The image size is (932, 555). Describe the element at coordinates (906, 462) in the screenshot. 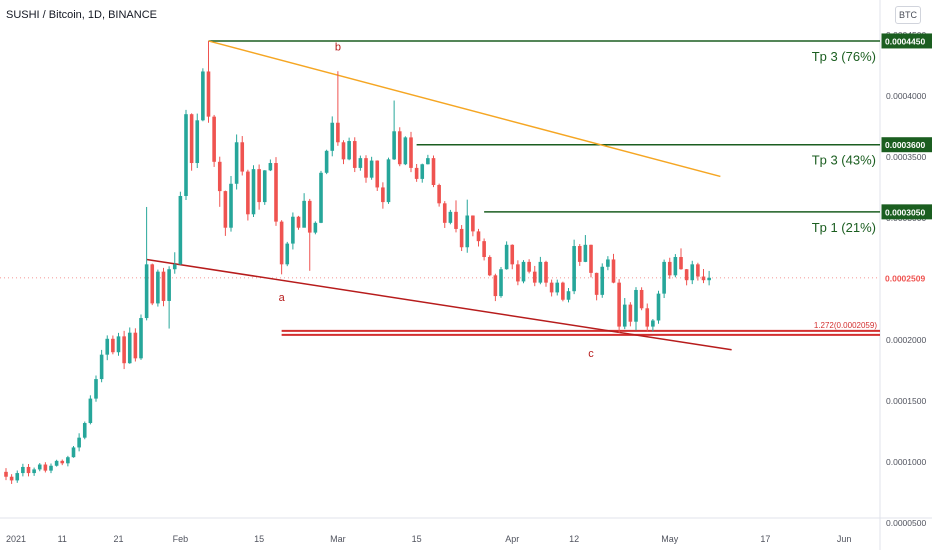

I see `price-tick-label: 0.0001000` at that location.